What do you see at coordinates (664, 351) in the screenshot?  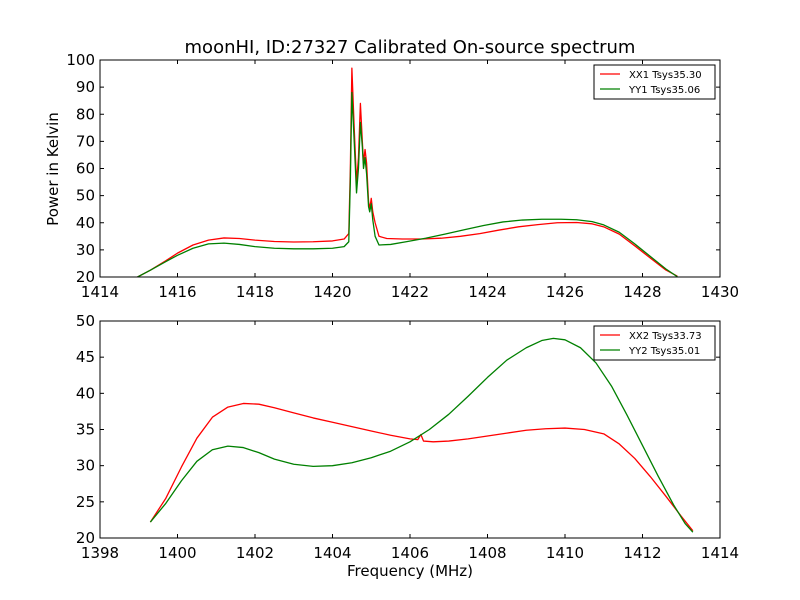 I see `legend-label: YY2 Tsys35.01` at bounding box center [664, 351].